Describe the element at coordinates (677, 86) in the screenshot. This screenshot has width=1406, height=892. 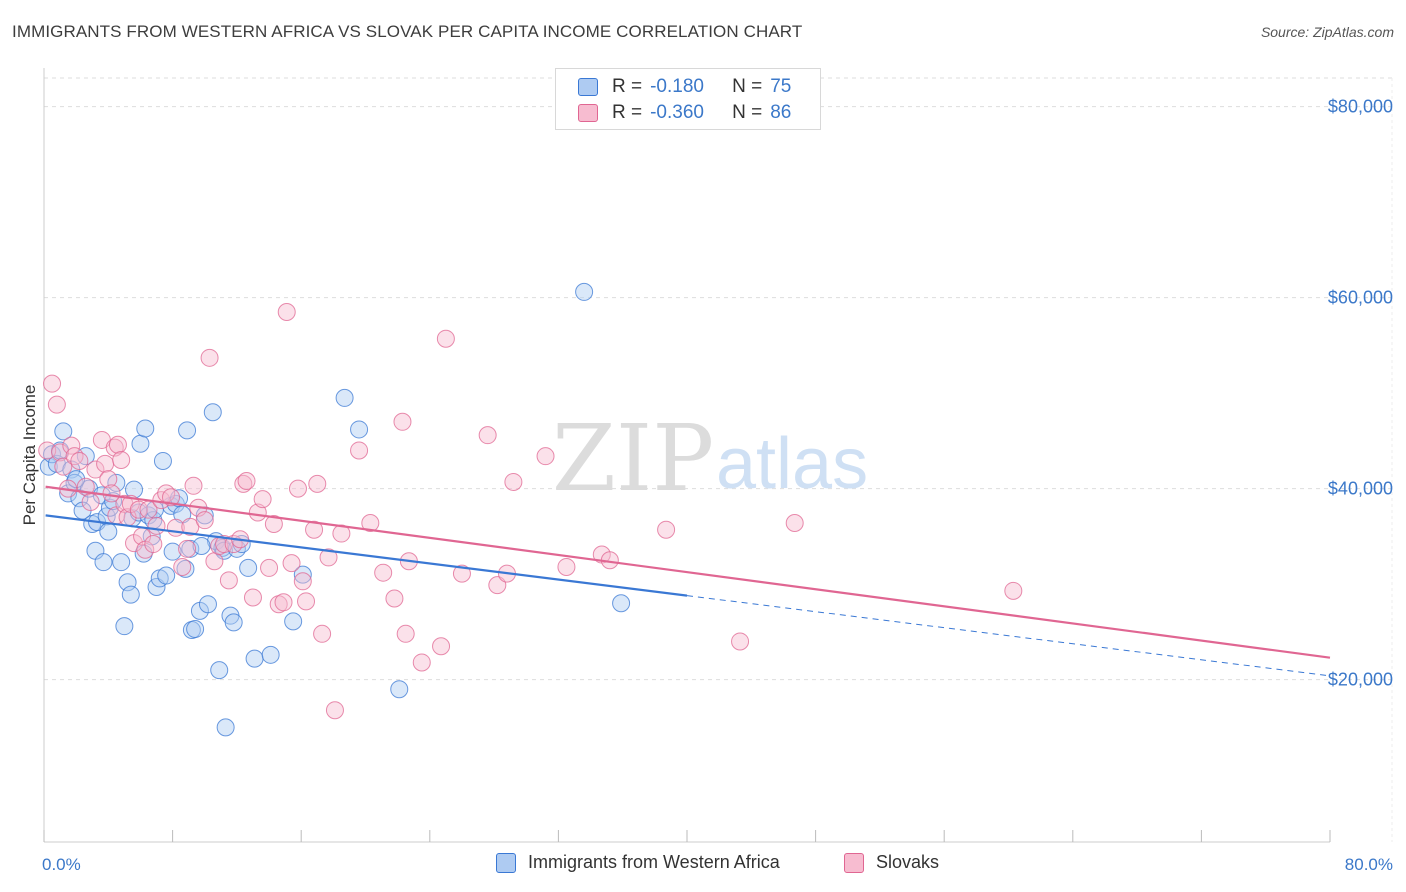
I see `legend-r-value: -0.180` at that location.